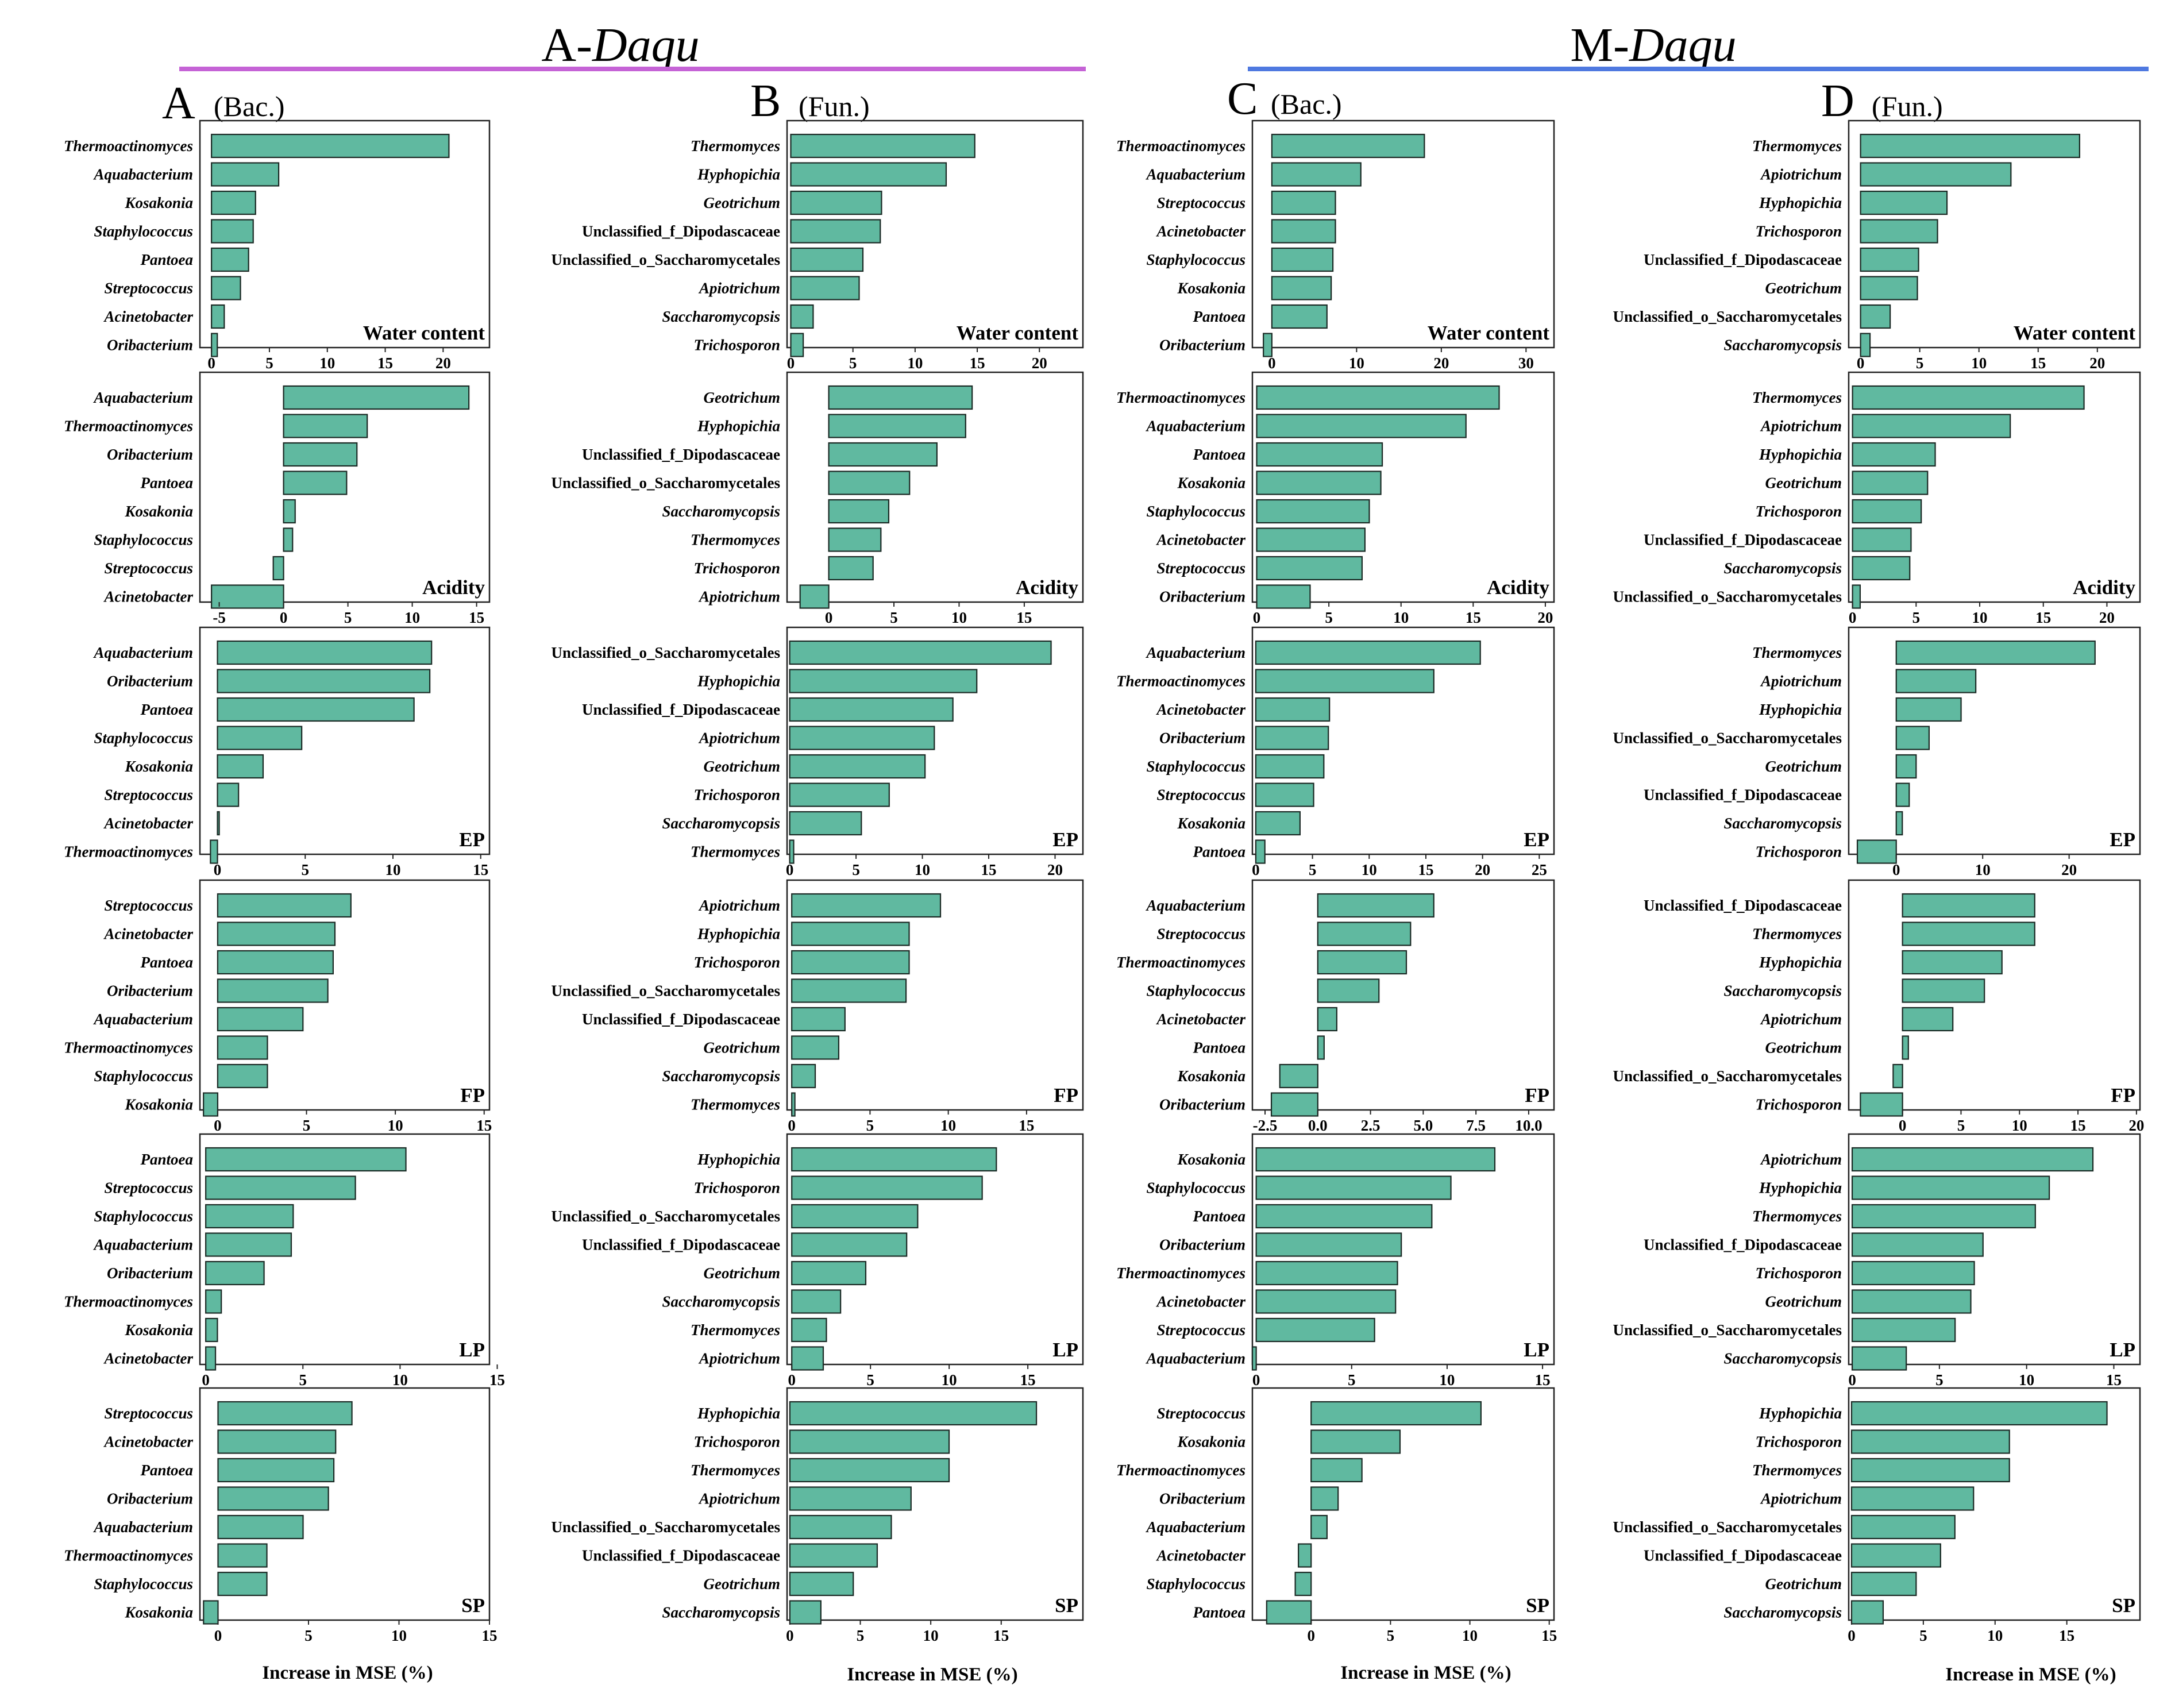 The image size is (2171, 1708). Describe the element at coordinates (850, 1244) in the screenshot. I see `bar-unclassified-f-dipodascaceae` at that location.